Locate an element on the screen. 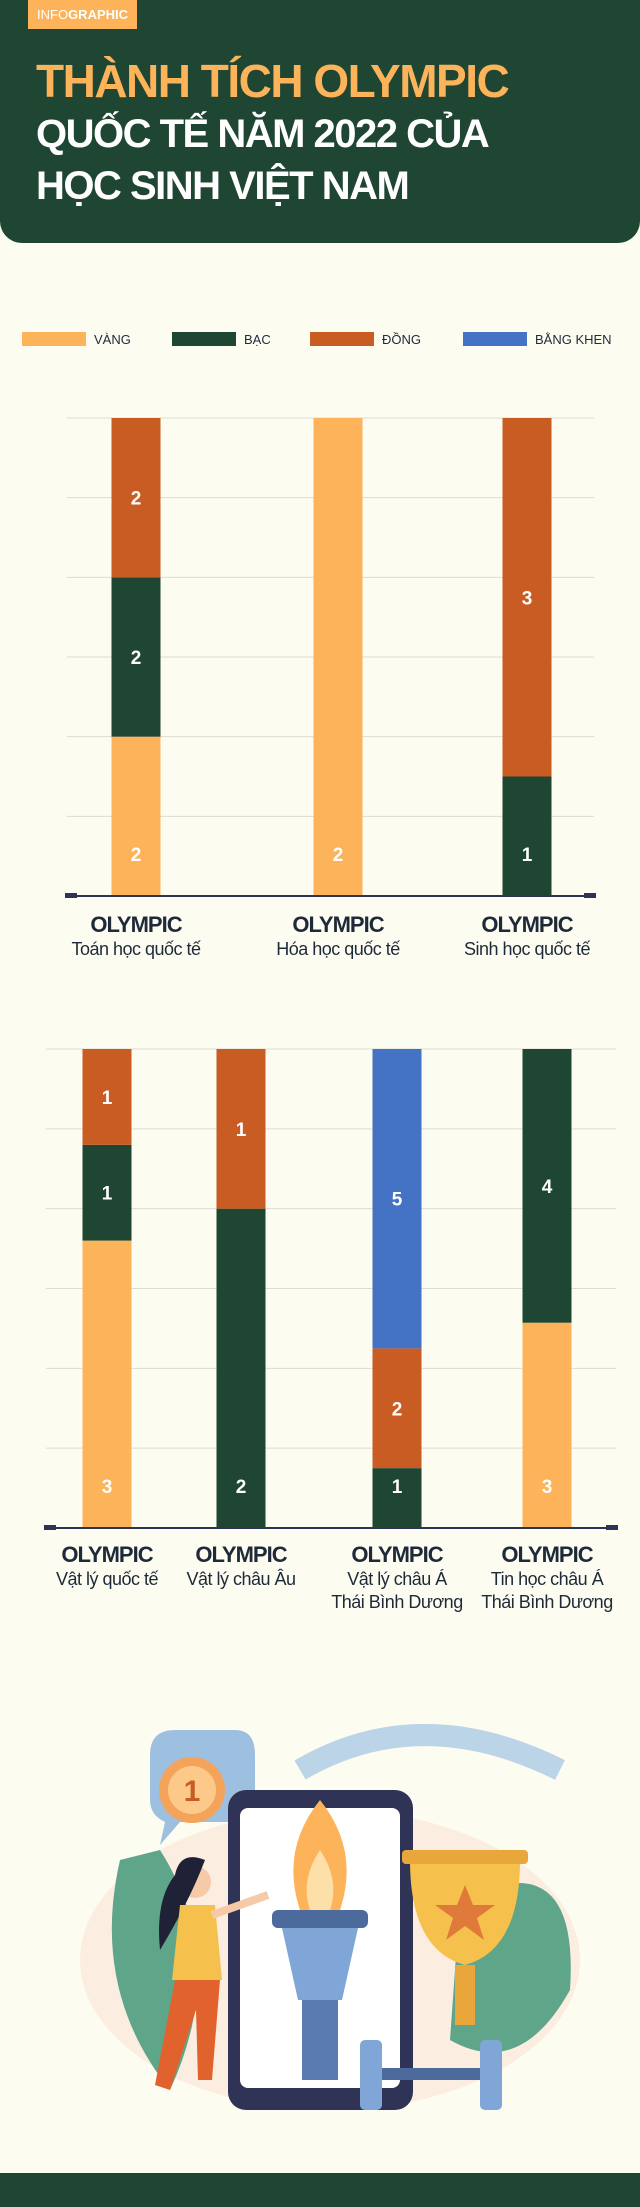  category-name: Hóa học quốc tế is located at coordinates (338, 949).